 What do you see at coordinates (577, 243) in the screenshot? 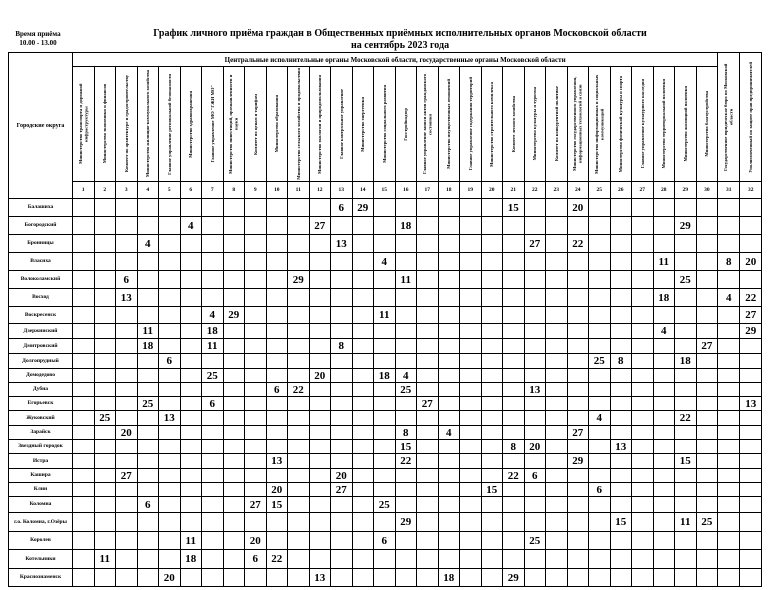
I see `reception-day-cell: 22` at bounding box center [577, 243].